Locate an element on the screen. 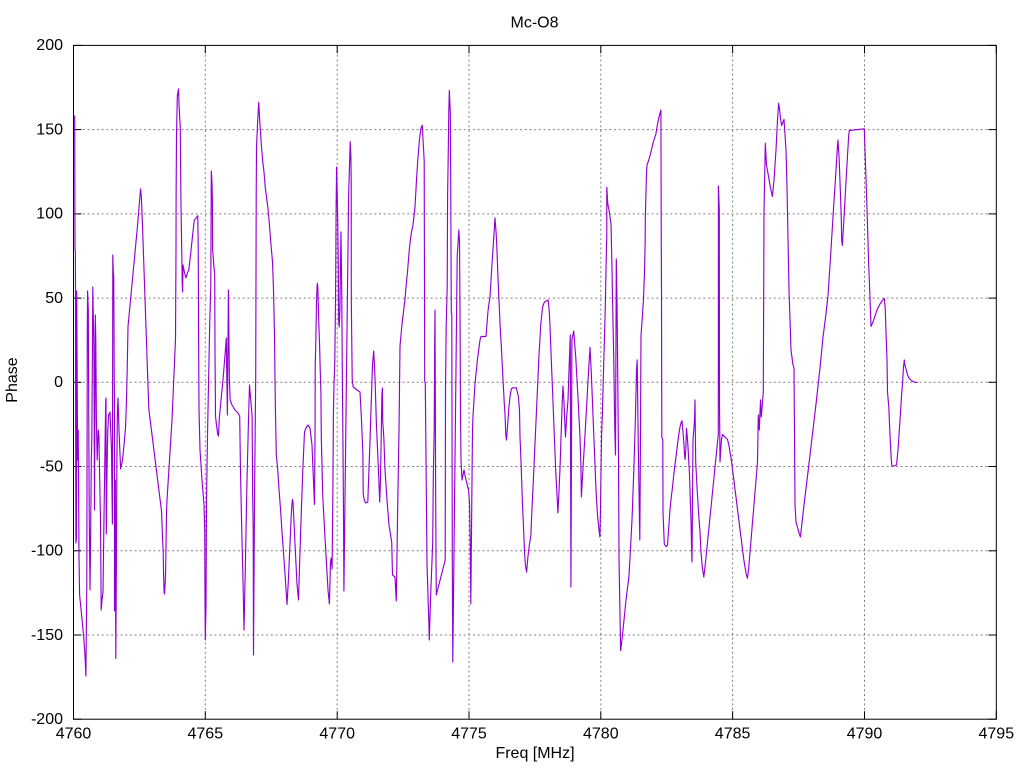 This screenshot has height=768, width=1024. svg-text: Phase is located at coordinates (12, 379).